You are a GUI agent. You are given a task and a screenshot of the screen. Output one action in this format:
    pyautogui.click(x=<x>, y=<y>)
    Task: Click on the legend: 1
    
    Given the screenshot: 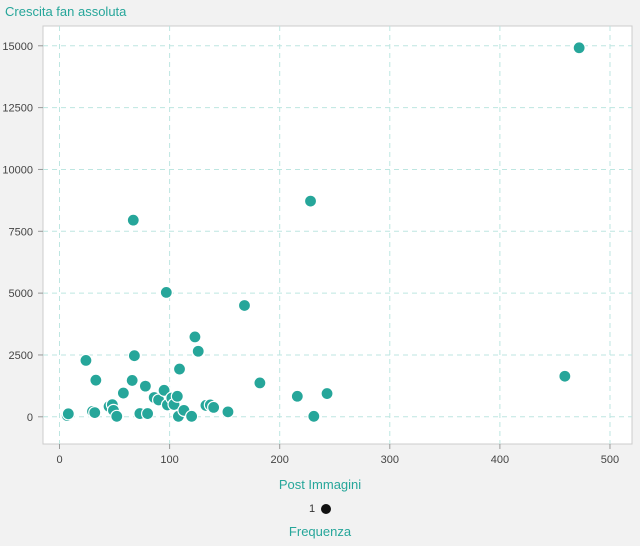 What is the action you would take?
    pyautogui.click(x=320, y=509)
    